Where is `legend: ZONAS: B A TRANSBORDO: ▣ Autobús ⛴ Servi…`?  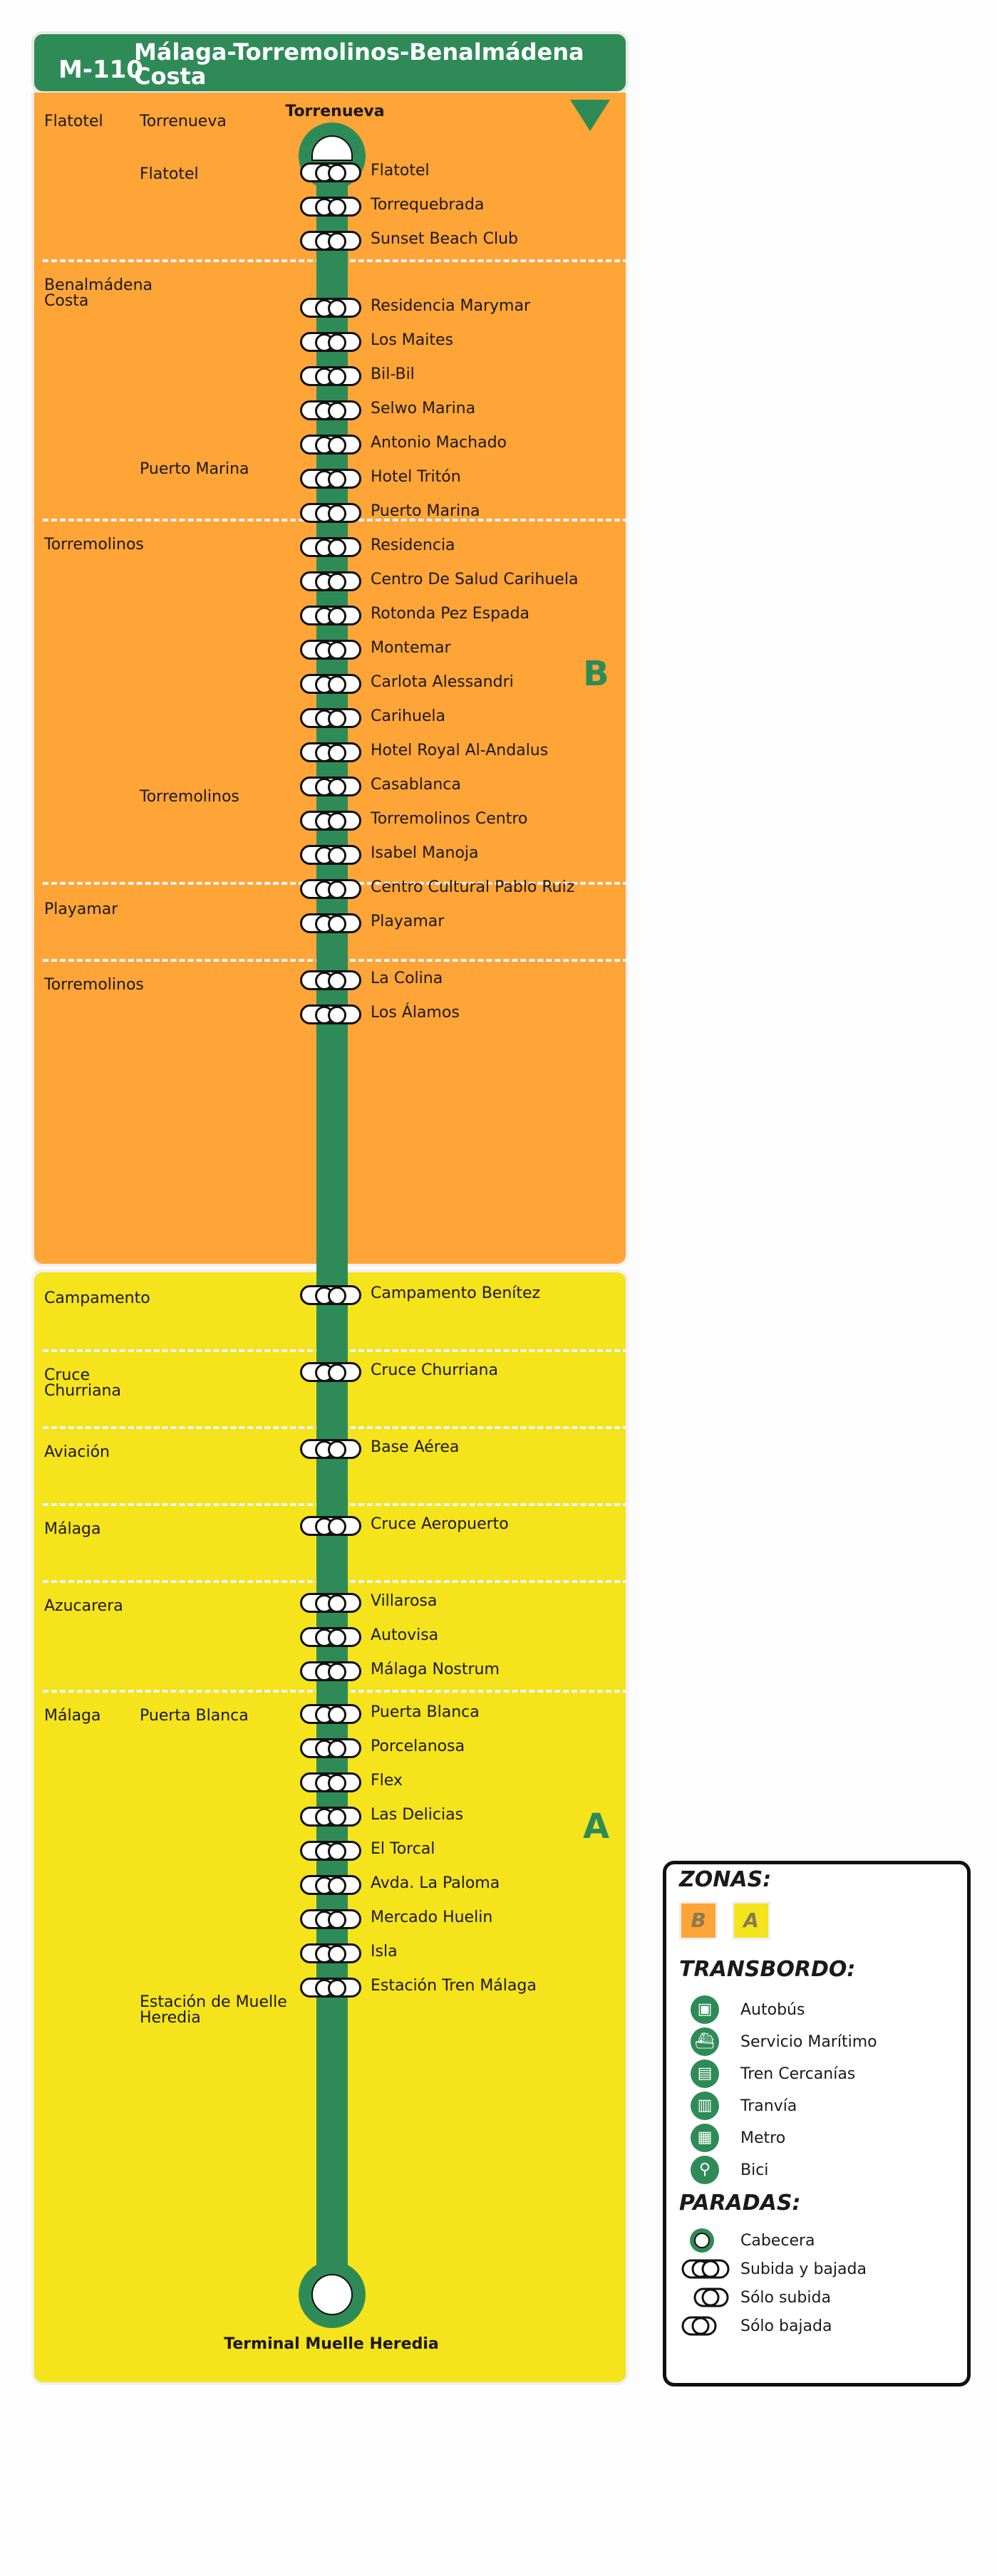 legend: ZONAS: B A TRANSBORDO: ▣ Autobús ⛴ Servi… is located at coordinates (817, 2124).